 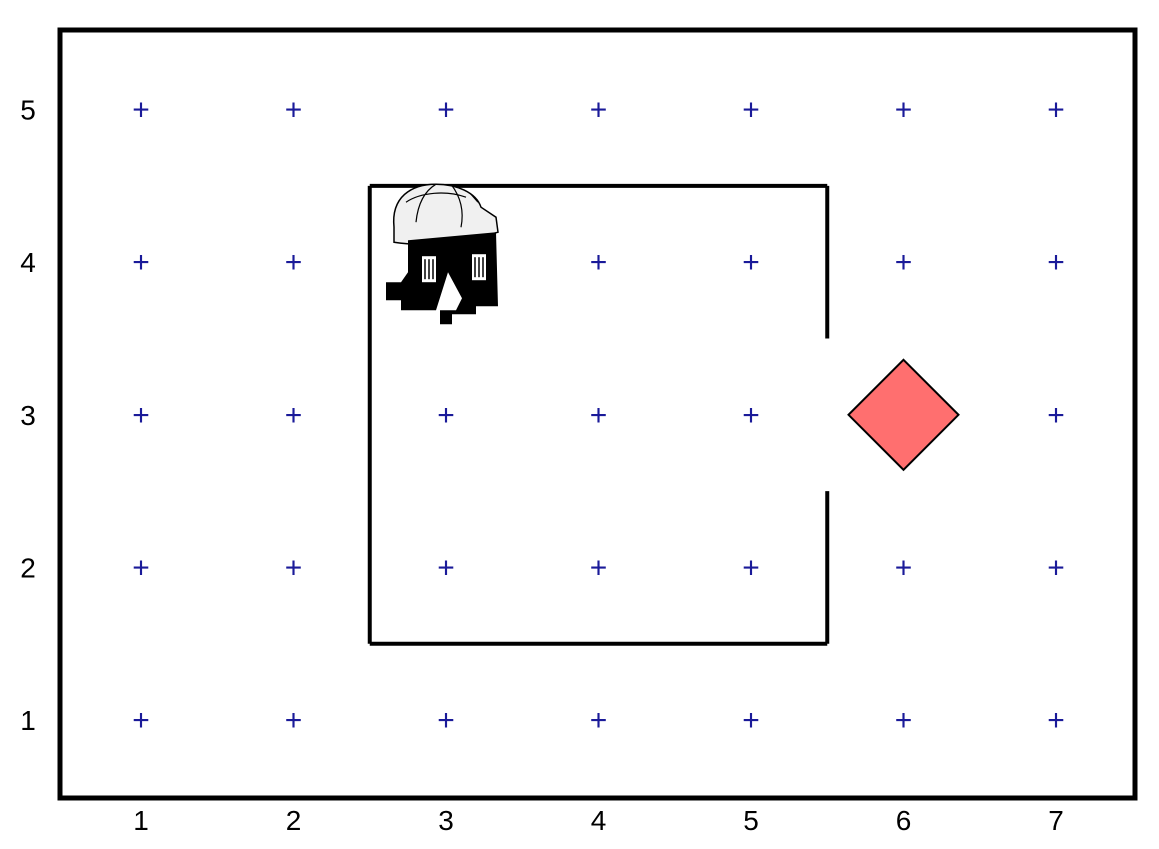 I want to click on row-label: 5, so click(x=28, y=110).